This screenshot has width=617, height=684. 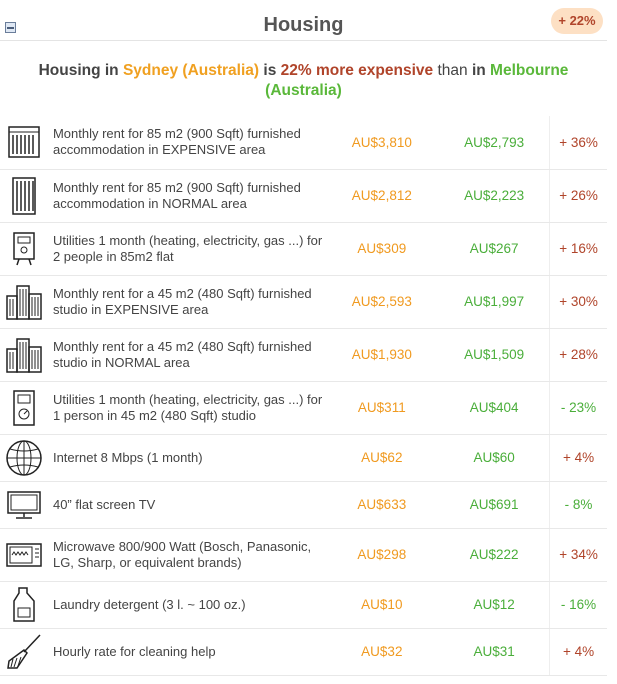 I want to click on price-difference: + 36%, so click(x=578, y=143).